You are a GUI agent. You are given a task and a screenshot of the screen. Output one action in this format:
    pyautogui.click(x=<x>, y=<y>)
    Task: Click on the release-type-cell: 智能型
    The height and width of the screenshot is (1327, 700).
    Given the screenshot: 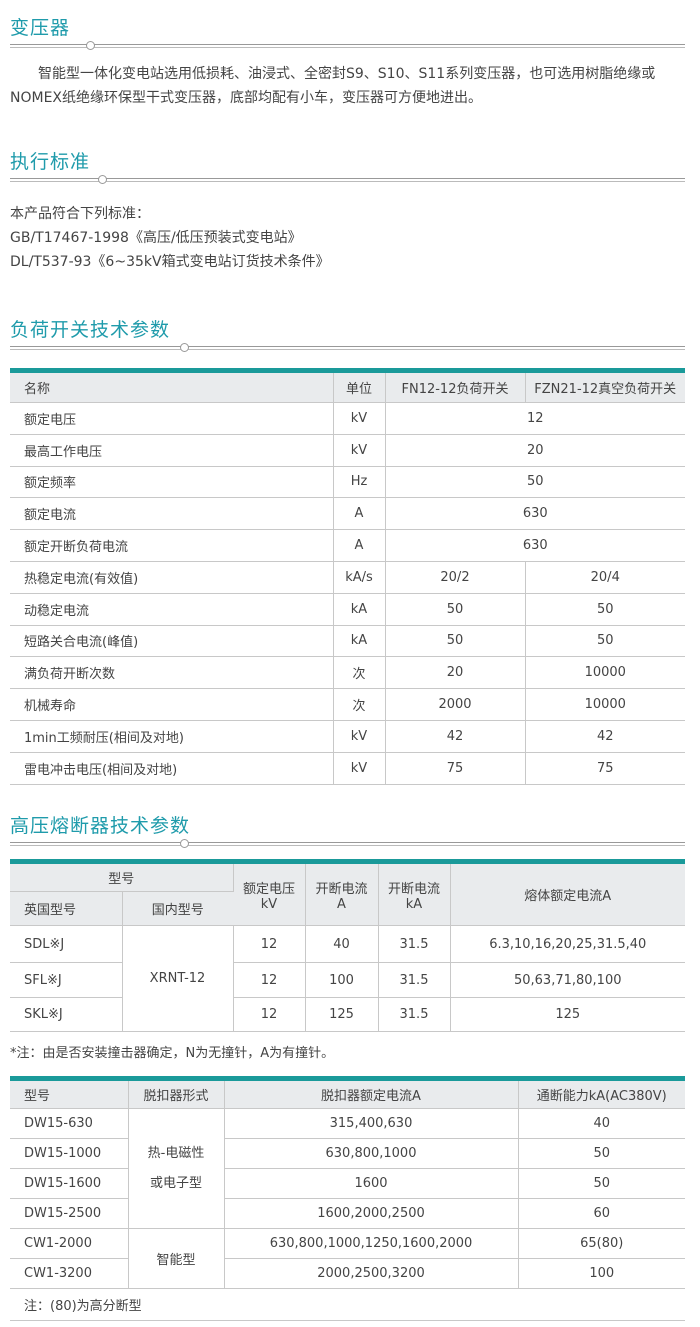 What is the action you would take?
    pyautogui.click(x=176, y=1258)
    